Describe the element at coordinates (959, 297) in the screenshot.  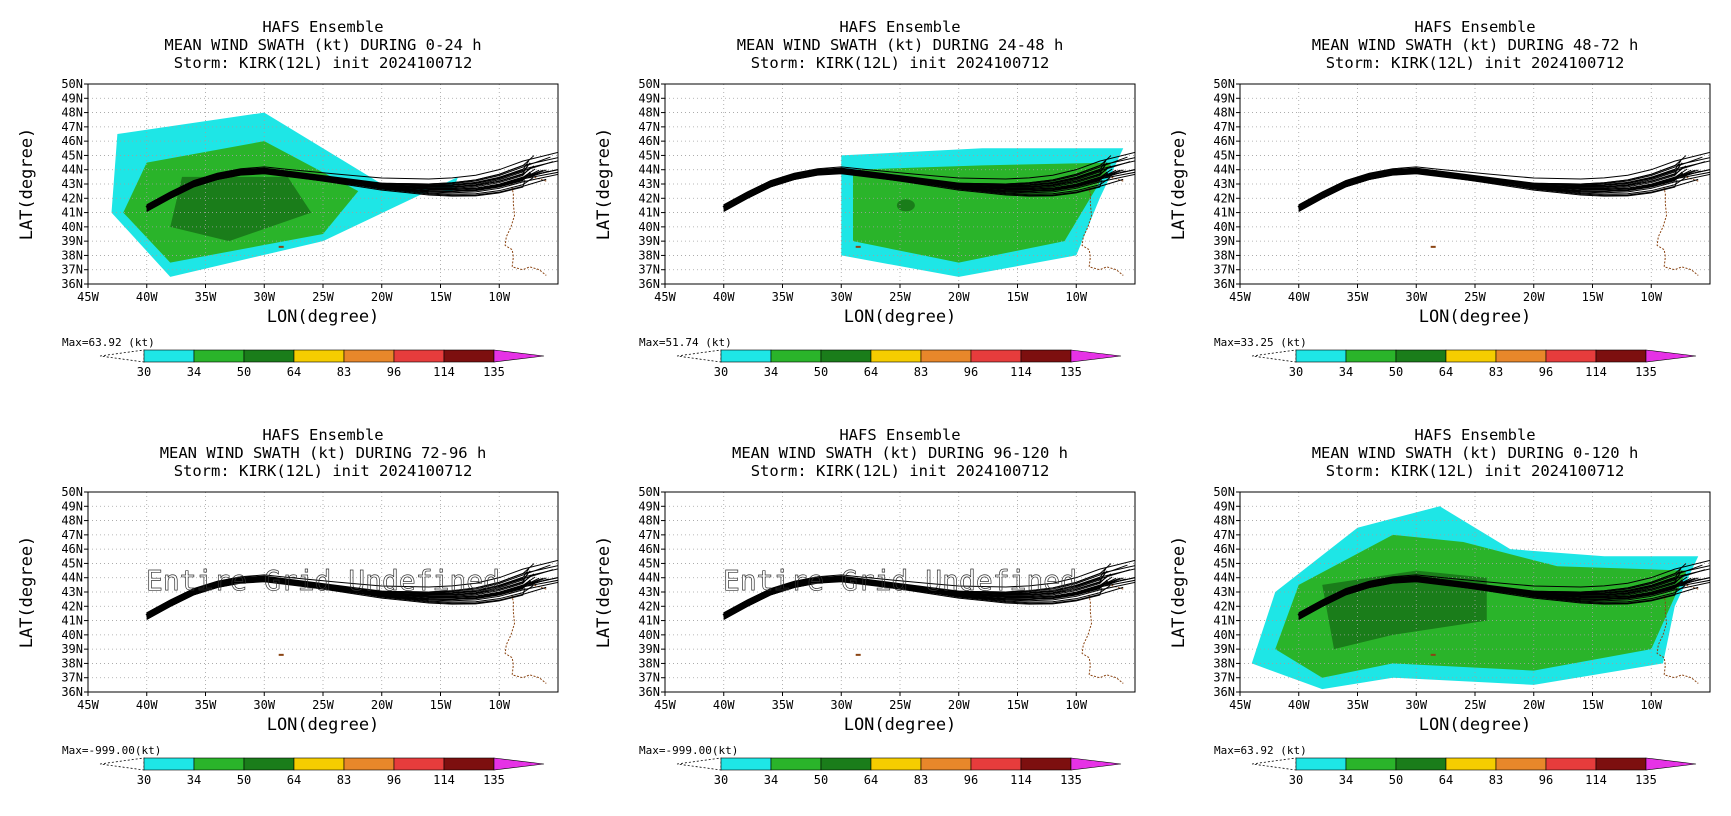
I see `x-tick-label: 20W` at that location.